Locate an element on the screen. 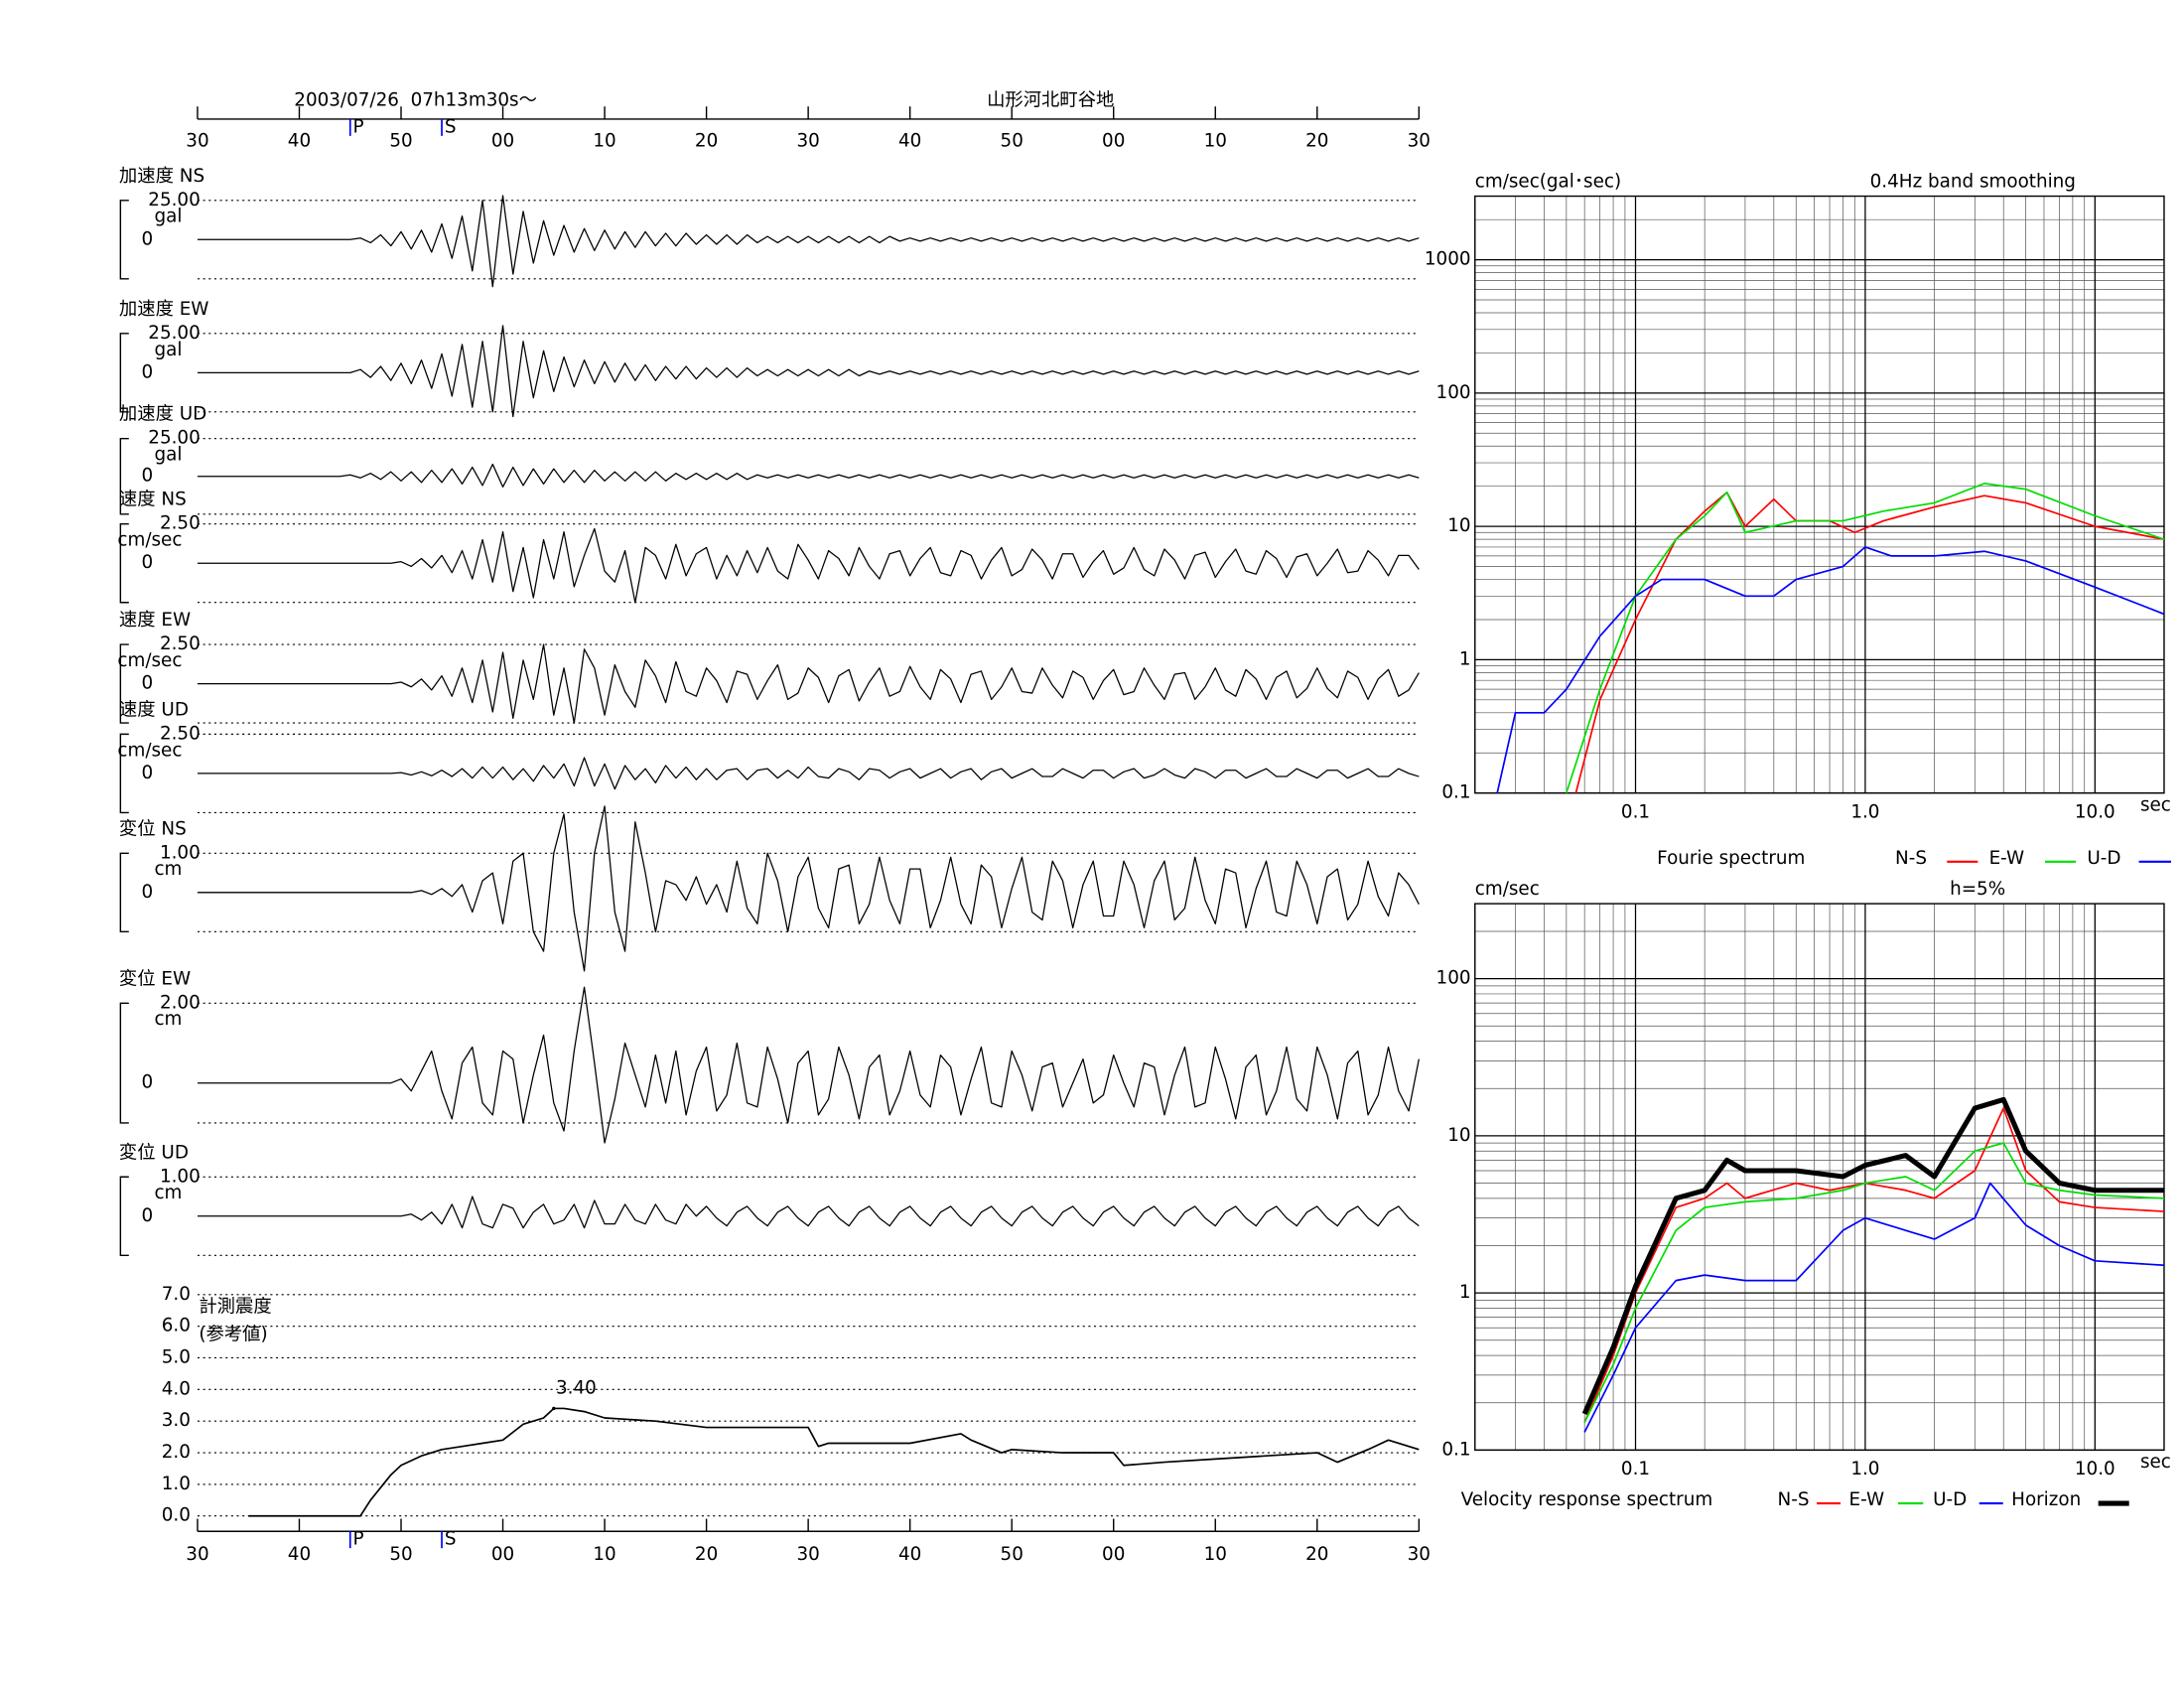 This screenshot has width=2184, height=1688. legend-label: Horizon is located at coordinates (2046, 1499).